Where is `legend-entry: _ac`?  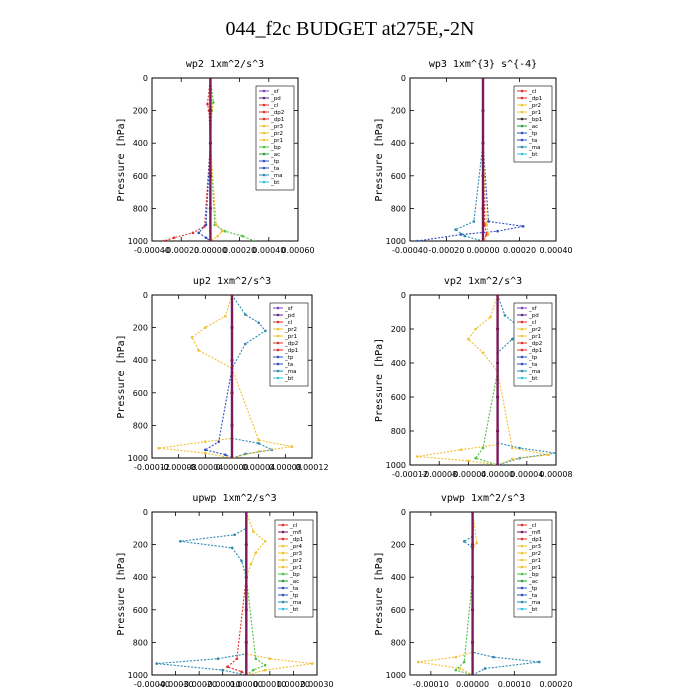 legend-entry: _ac is located at coordinates (533, 127).